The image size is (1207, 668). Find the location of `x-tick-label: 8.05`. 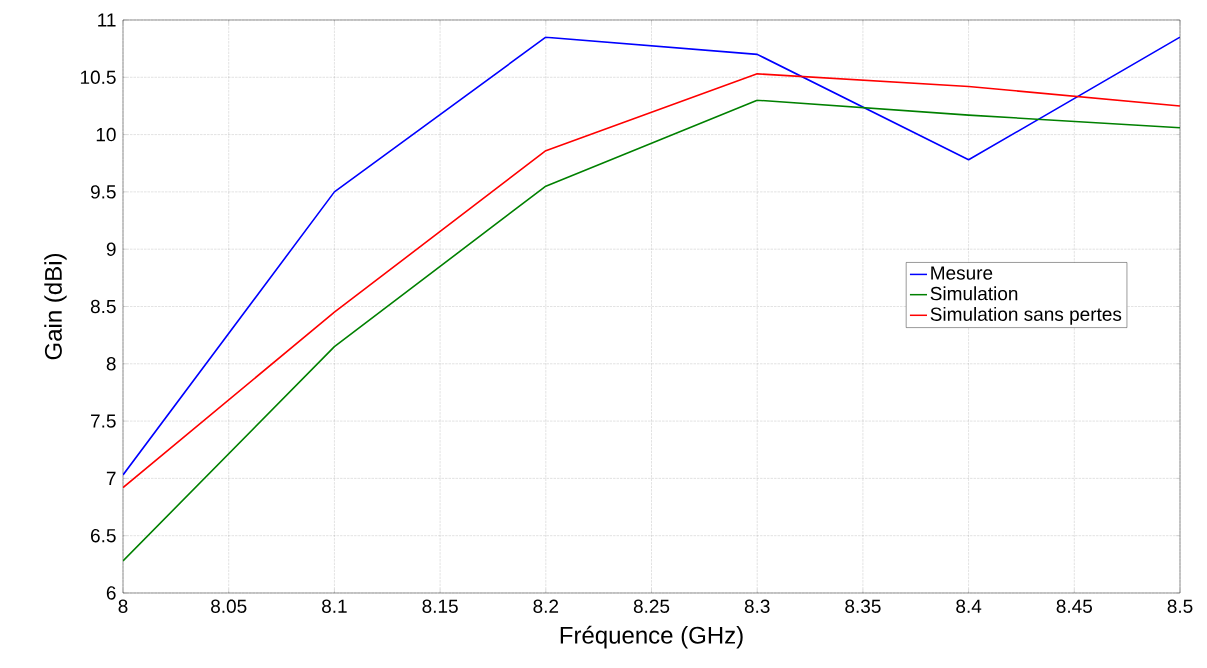

x-tick-label: 8.05 is located at coordinates (229, 606).